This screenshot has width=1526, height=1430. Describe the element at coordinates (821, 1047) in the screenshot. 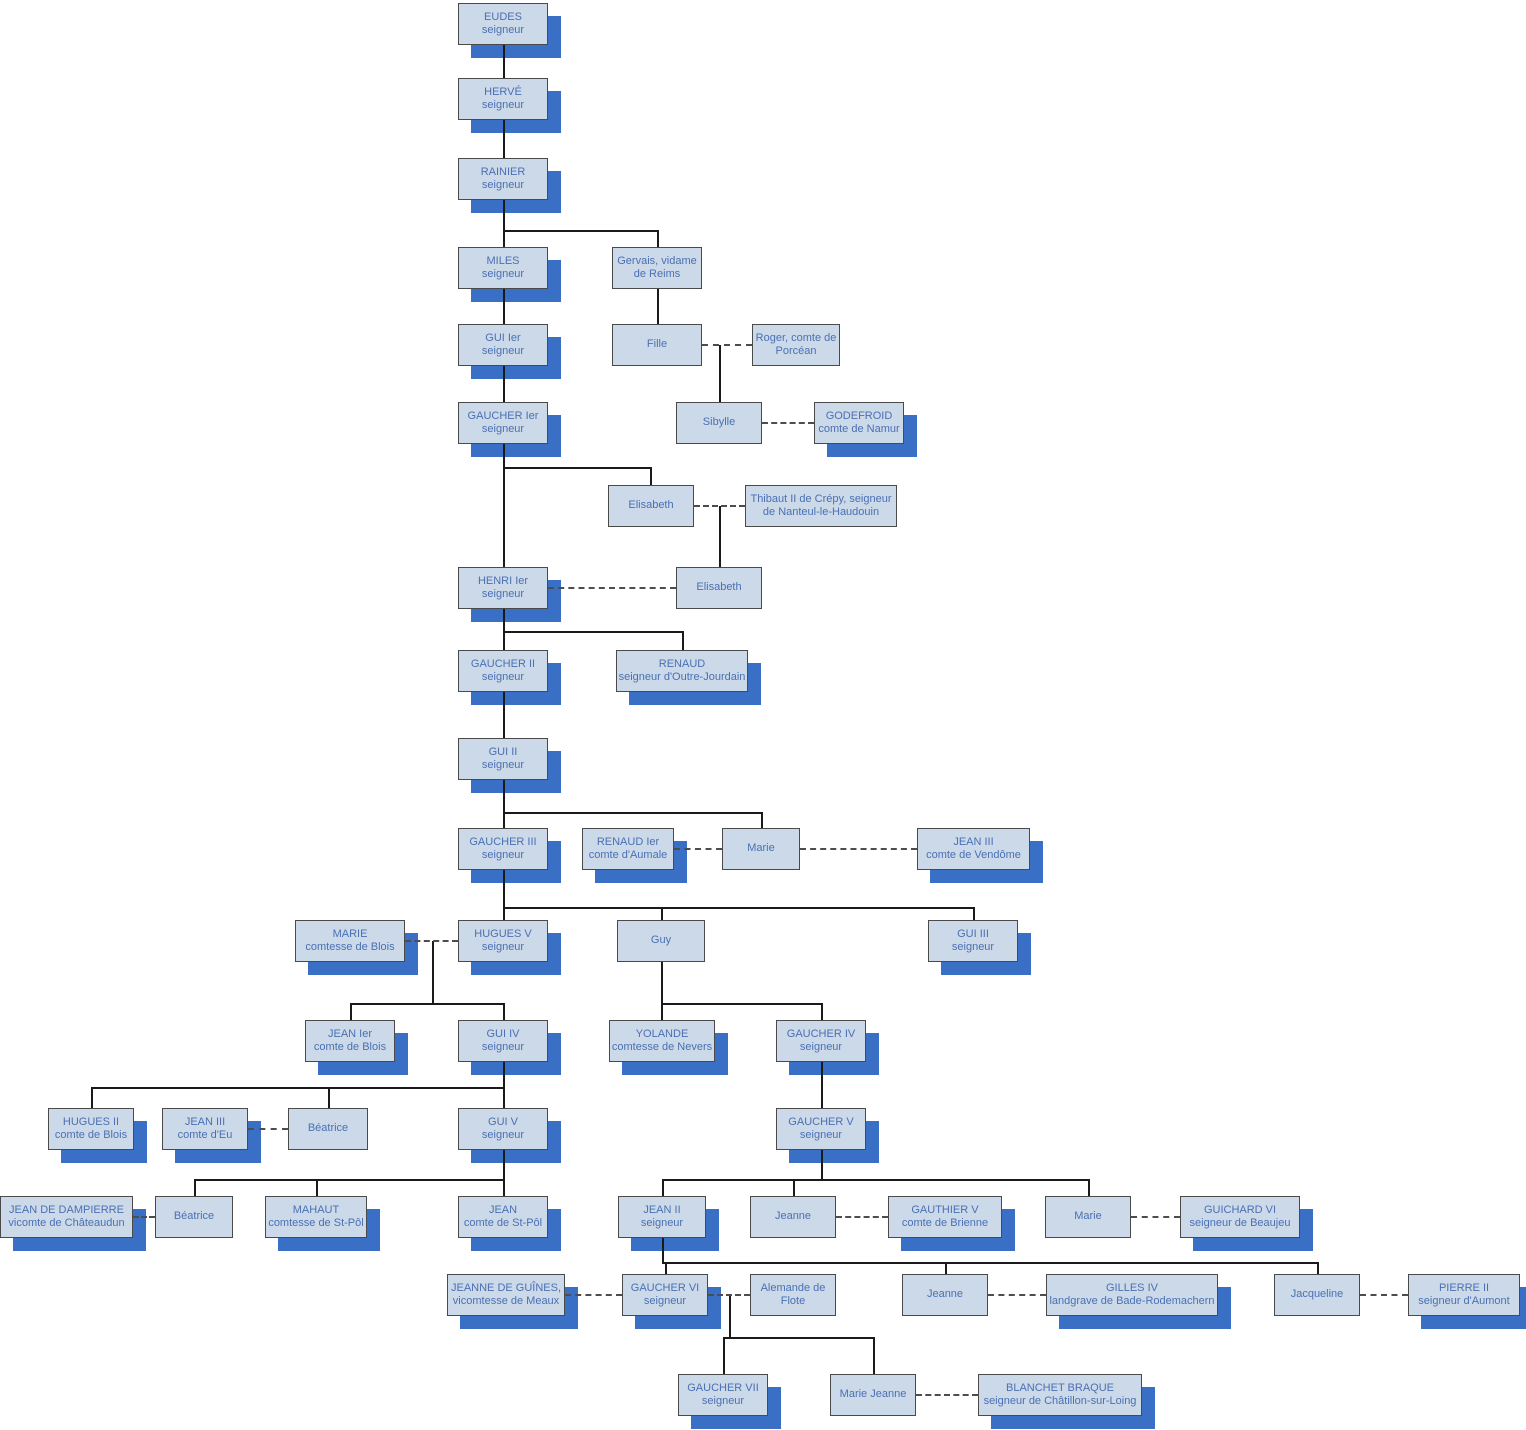

I see `node-gaucher-4-label-1: seigneur` at that location.